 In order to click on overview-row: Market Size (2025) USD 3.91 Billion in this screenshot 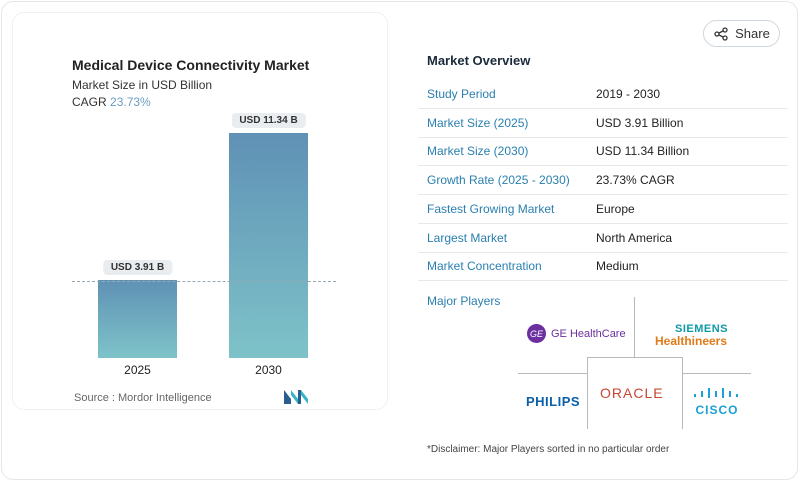, I will do `click(603, 123)`.